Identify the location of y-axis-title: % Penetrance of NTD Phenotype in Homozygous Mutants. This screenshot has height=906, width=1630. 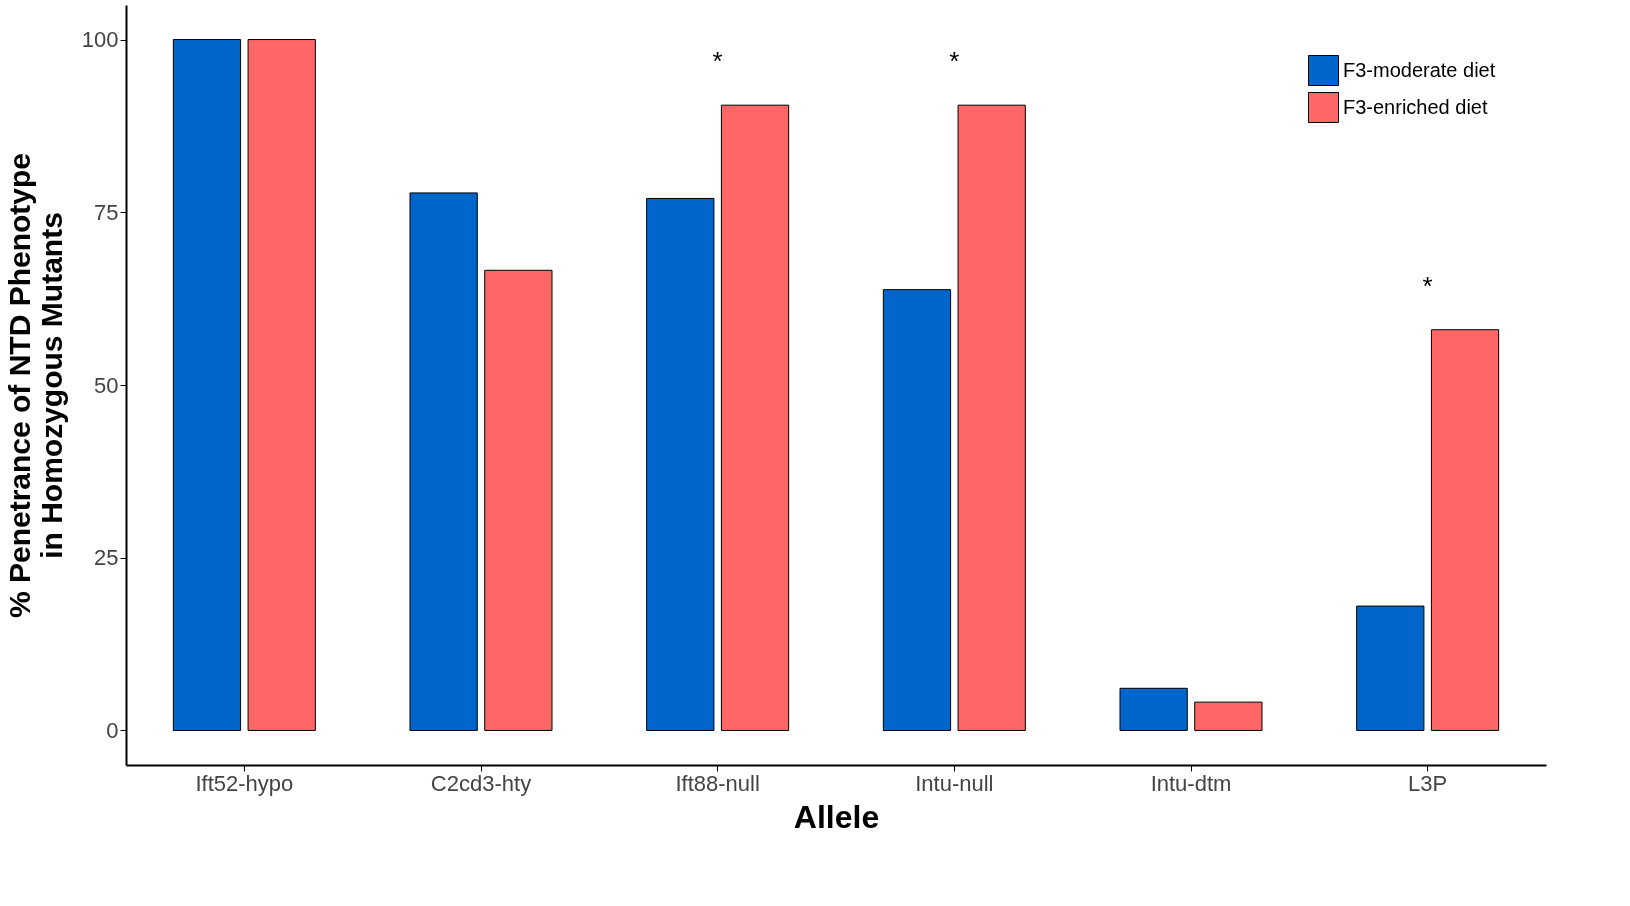
(35, 385).